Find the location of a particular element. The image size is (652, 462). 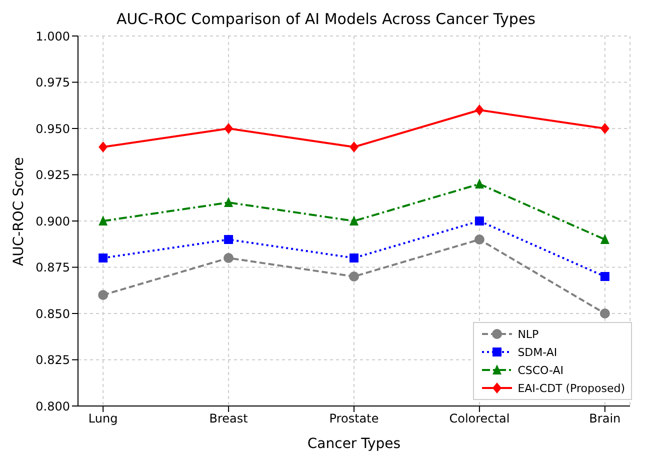

x-tick-label: Colorectal is located at coordinates (479, 419).